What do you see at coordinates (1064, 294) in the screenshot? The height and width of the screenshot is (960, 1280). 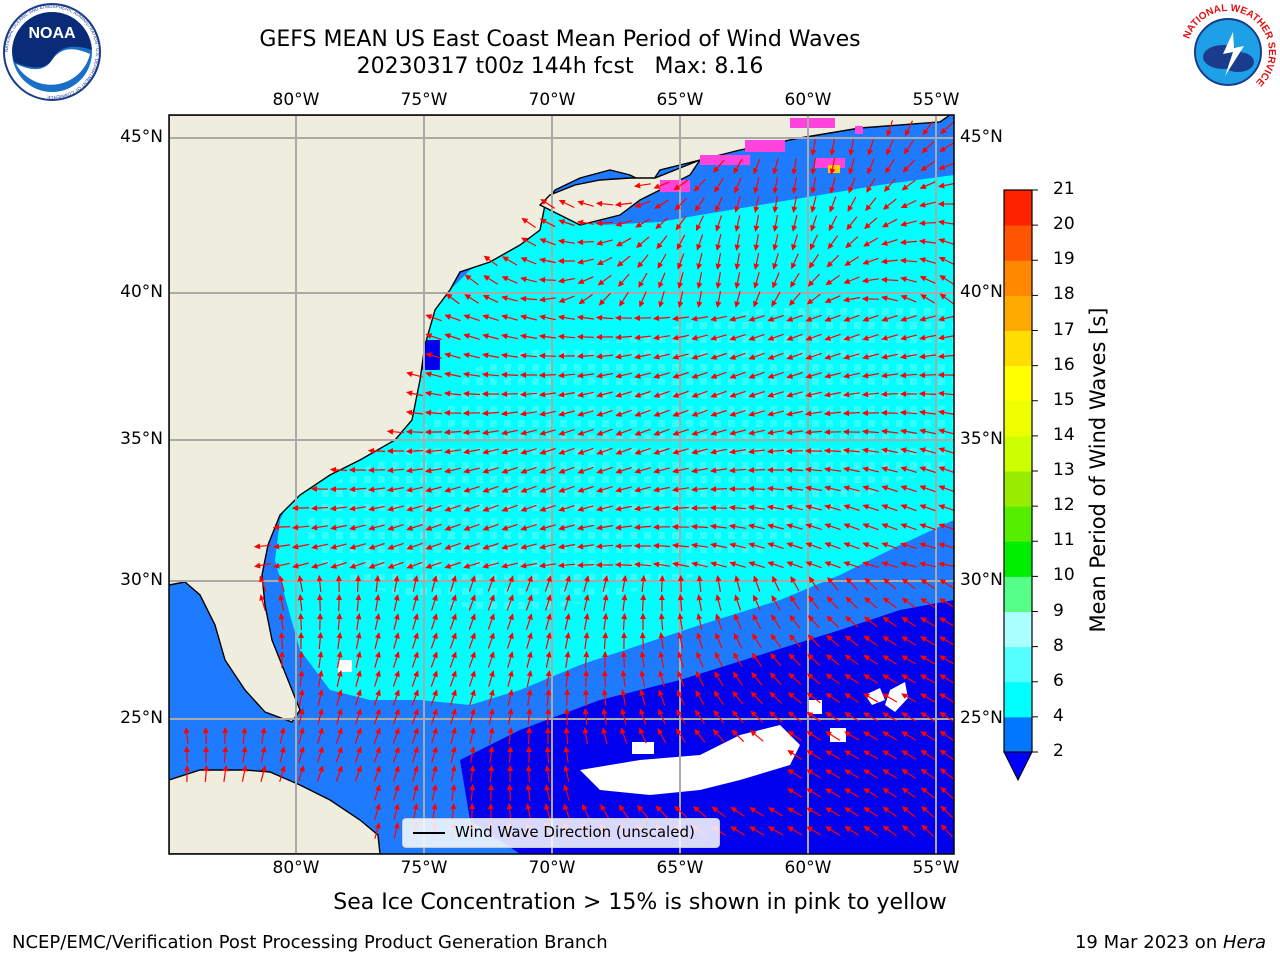 I see `colorbar-tick-label: 18` at bounding box center [1064, 294].